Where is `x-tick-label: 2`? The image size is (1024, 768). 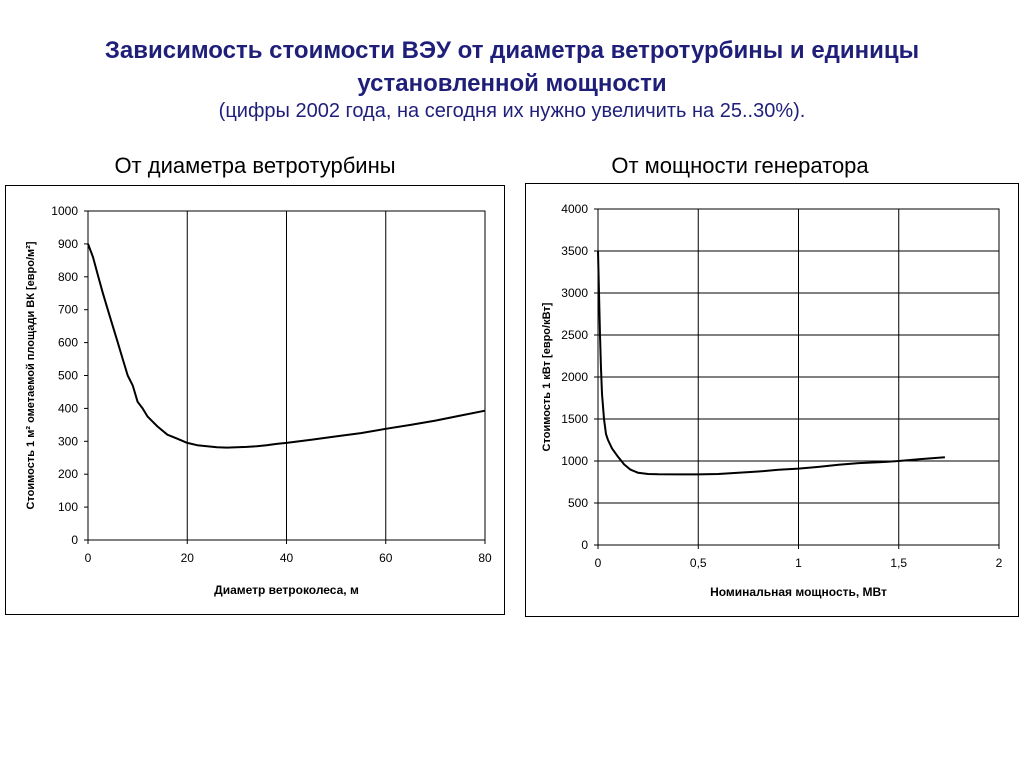
x-tick-label: 2 is located at coordinates (999, 563).